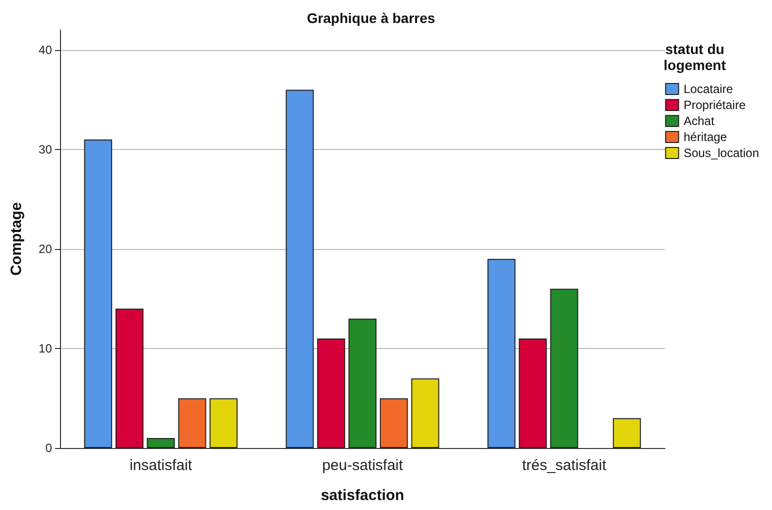 This screenshot has height=510, width=772. What do you see at coordinates (45, 49) in the screenshot?
I see `y-tick-label: 40` at bounding box center [45, 49].